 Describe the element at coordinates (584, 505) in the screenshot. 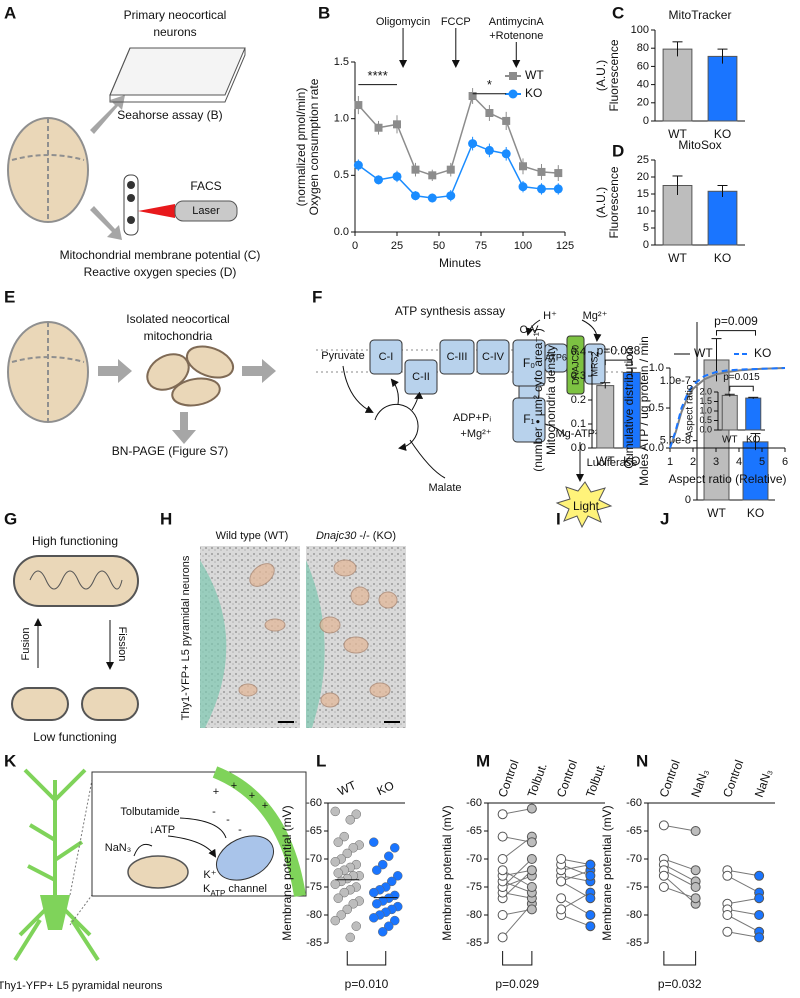

I see `light-burst` at that location.